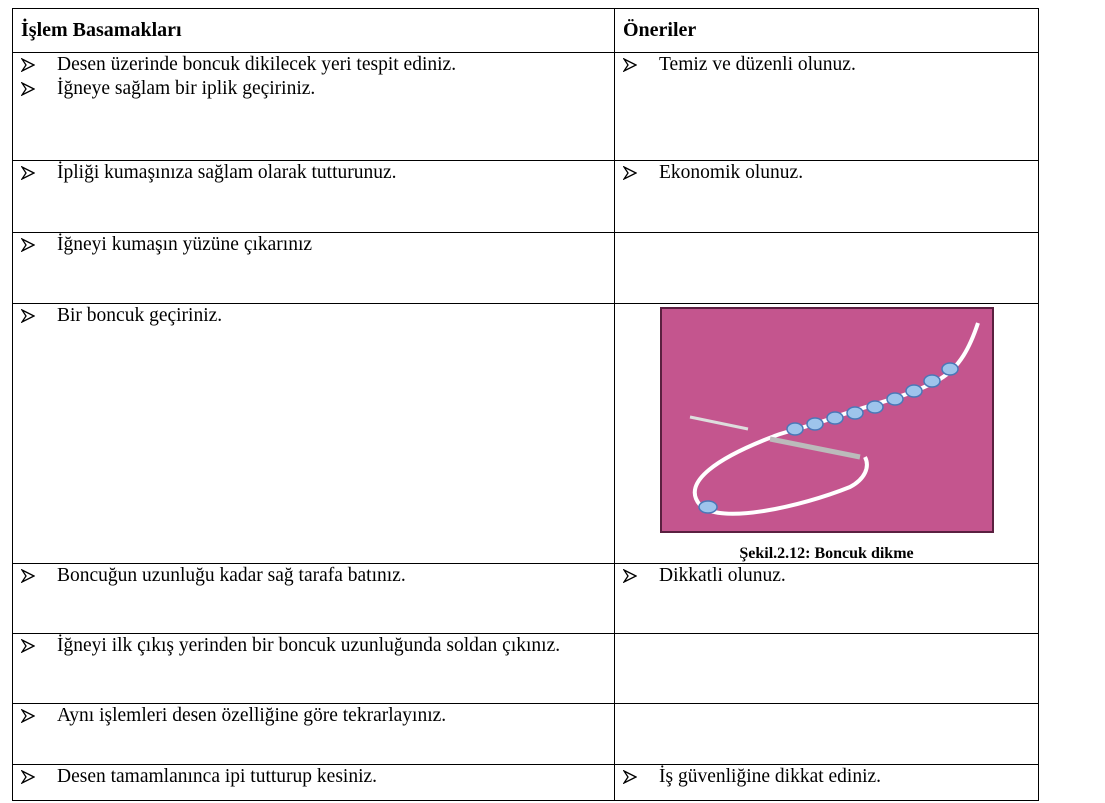  What do you see at coordinates (826, 173) in the screenshot?
I see `list-item: Ekonomik olunuz.` at bounding box center [826, 173].